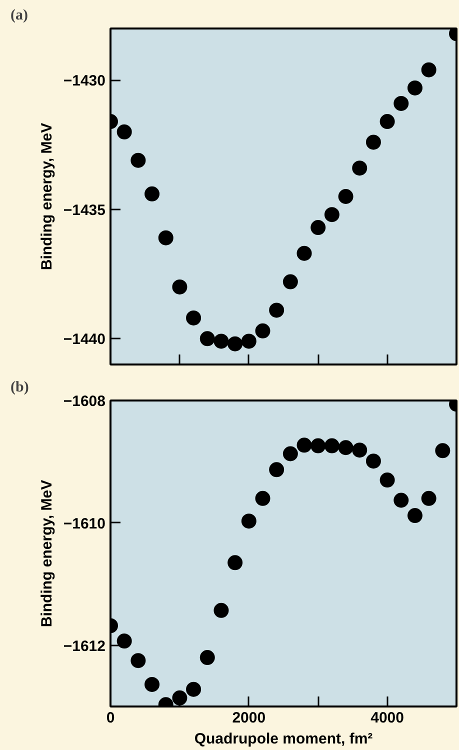 The width and height of the screenshot is (459, 750). Describe the element at coordinates (110, 718) in the screenshot. I see `x-tick-label: 0` at that location.